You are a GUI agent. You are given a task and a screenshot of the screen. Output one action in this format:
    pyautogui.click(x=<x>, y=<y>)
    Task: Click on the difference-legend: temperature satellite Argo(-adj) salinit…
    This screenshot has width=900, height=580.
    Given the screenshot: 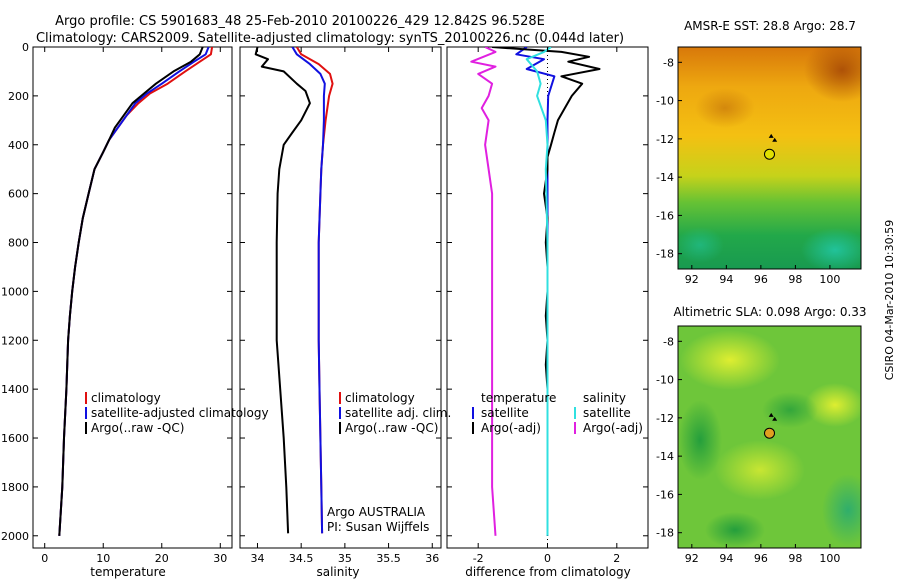 What is the action you would take?
    pyautogui.click(x=557, y=413)
    